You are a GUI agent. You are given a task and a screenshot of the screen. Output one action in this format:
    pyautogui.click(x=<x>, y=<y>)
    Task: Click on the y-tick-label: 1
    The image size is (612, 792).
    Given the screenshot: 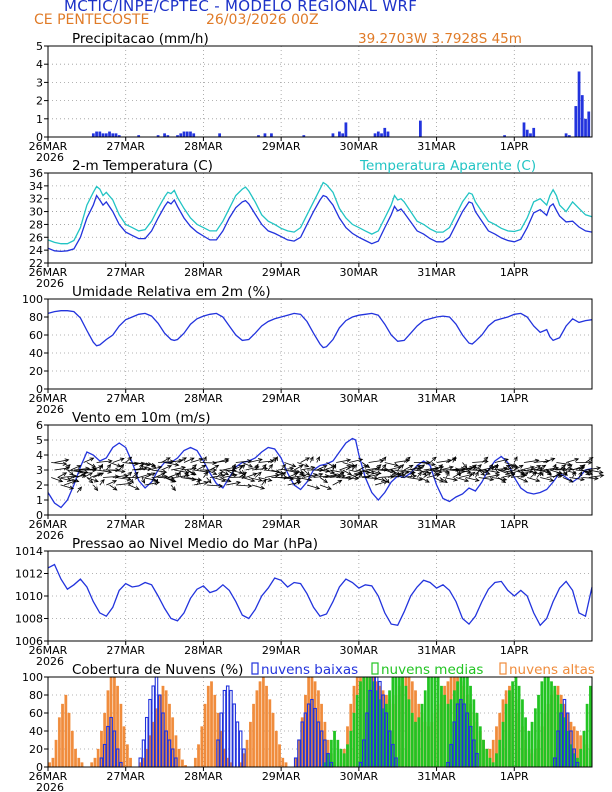 What is the action you would take?
    pyautogui.click(x=39, y=500)
    